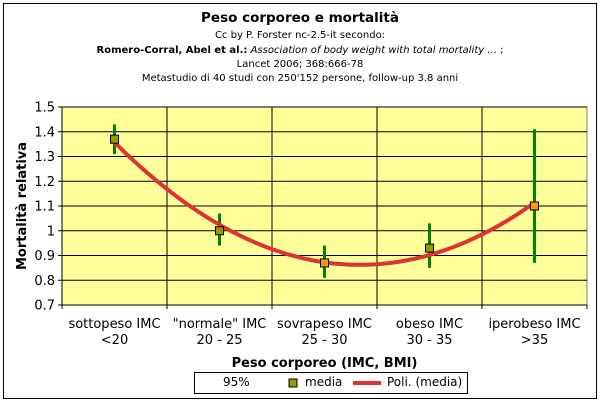 The height and width of the screenshot is (402, 600). What do you see at coordinates (114, 340) in the screenshot?
I see `x-tick-label: <20` at bounding box center [114, 340].